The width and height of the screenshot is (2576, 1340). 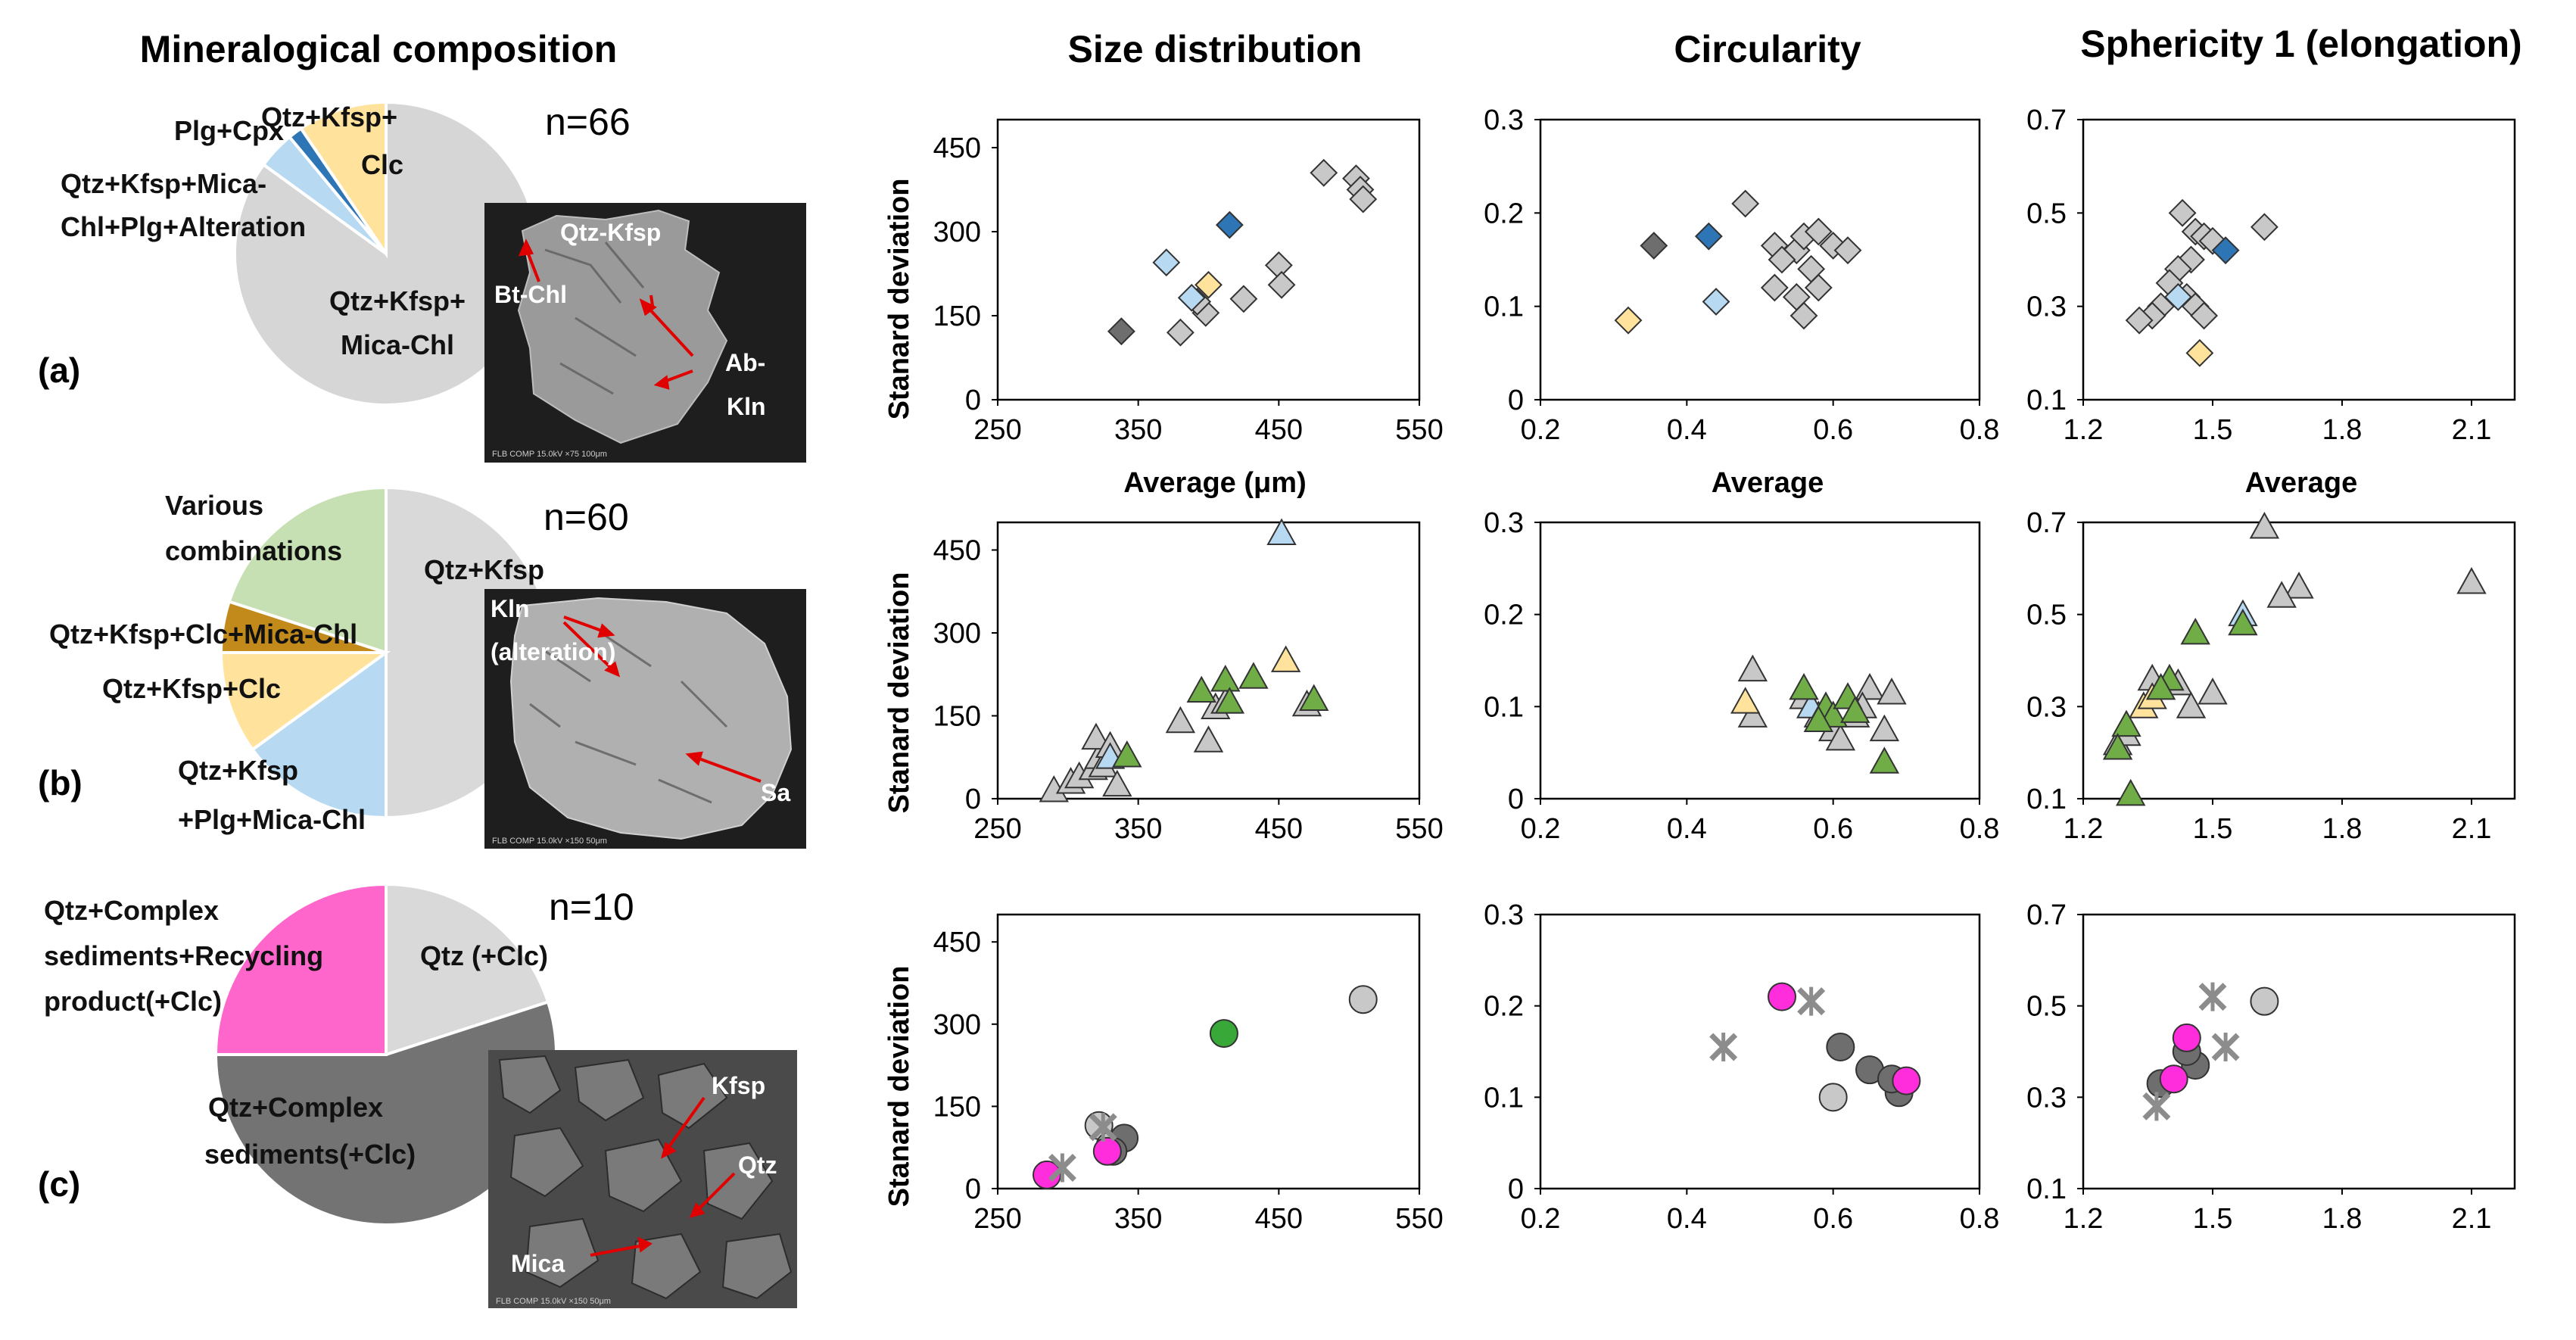 What do you see at coordinates (329, 116) in the screenshot?
I see `pie-a-label-0a: Qtz+Kfsp+` at bounding box center [329, 116].